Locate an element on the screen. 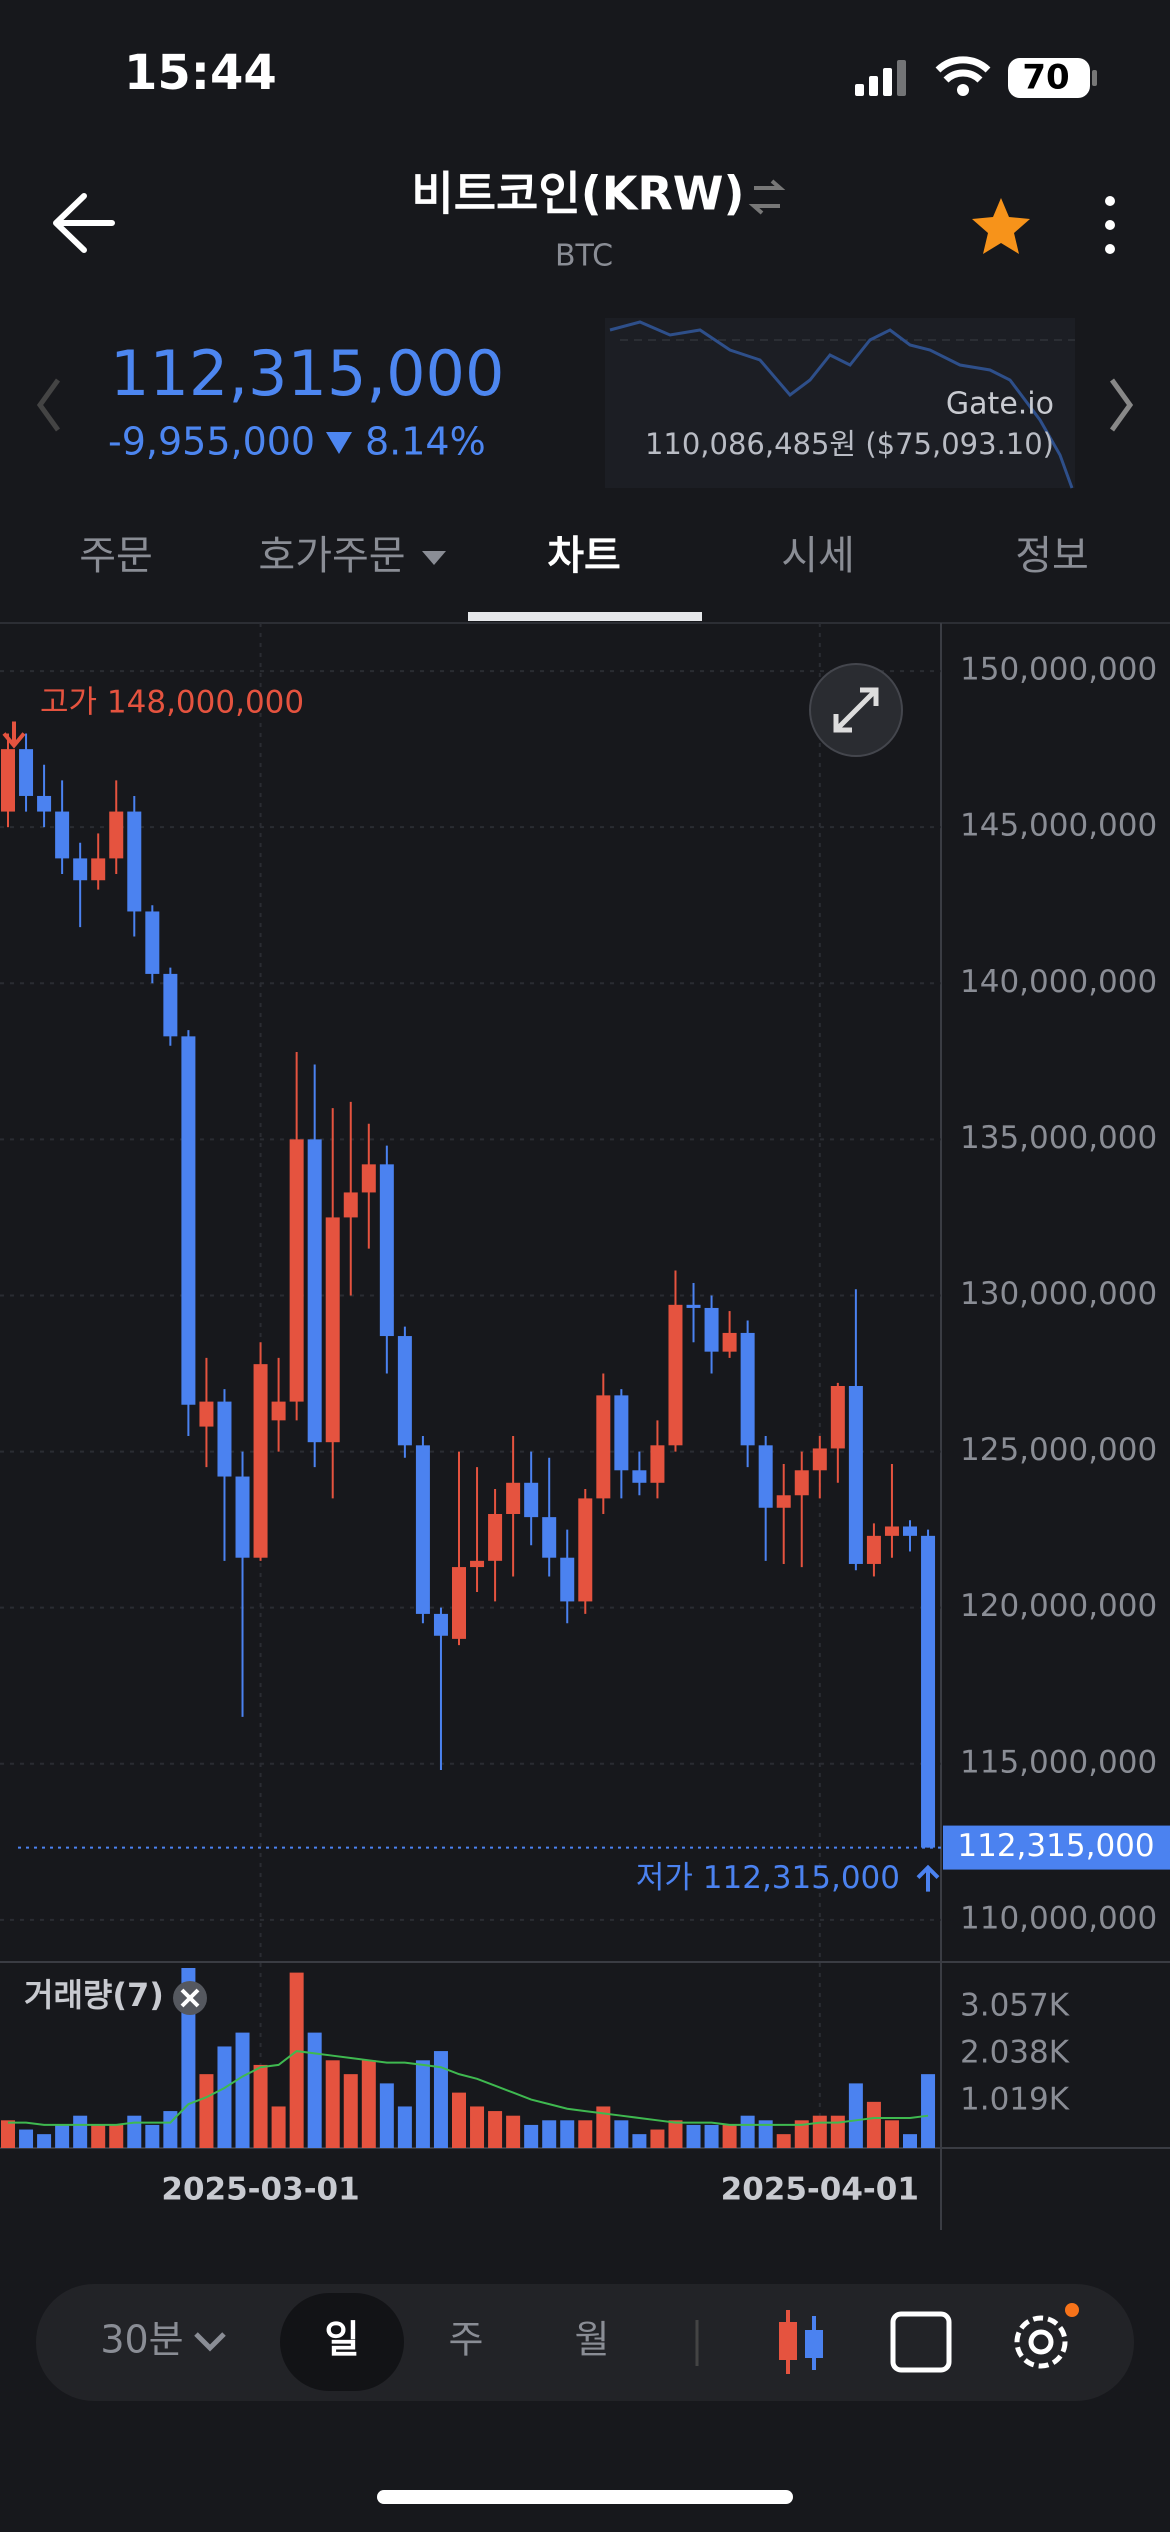 Image resolution: width=1170 pixels, height=2532 pixels. wifi-icon is located at coordinates (963, 69).